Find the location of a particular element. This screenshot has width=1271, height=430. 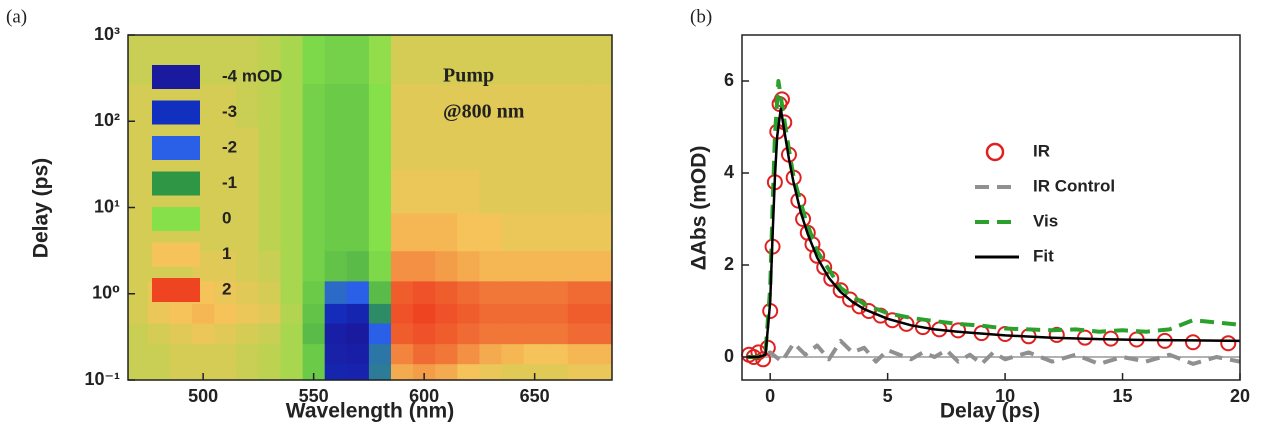

y-tick-label: 10⁻¹ is located at coordinates (102, 379).